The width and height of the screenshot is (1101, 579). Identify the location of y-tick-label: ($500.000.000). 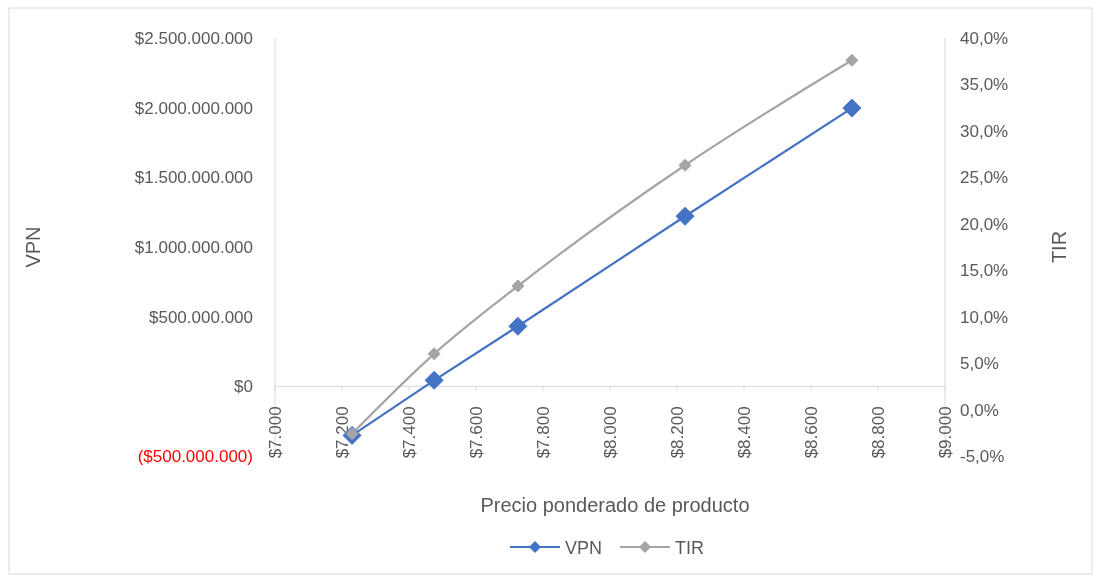
(195, 456).